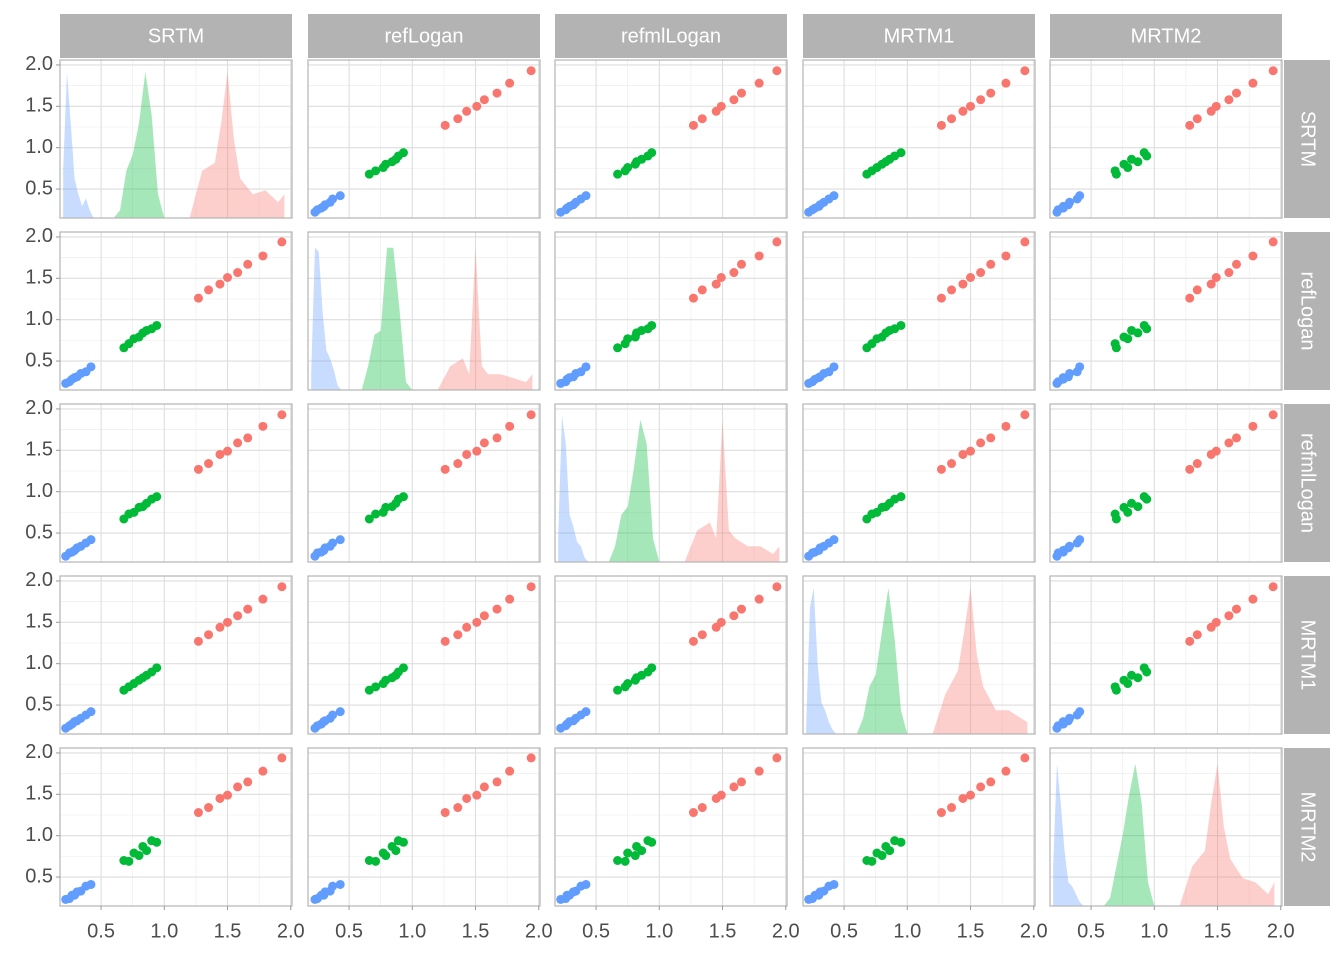 The image size is (1344, 965). What do you see at coordinates (596, 931) in the screenshot?
I see `x-tick-label: 0.5` at bounding box center [596, 931].